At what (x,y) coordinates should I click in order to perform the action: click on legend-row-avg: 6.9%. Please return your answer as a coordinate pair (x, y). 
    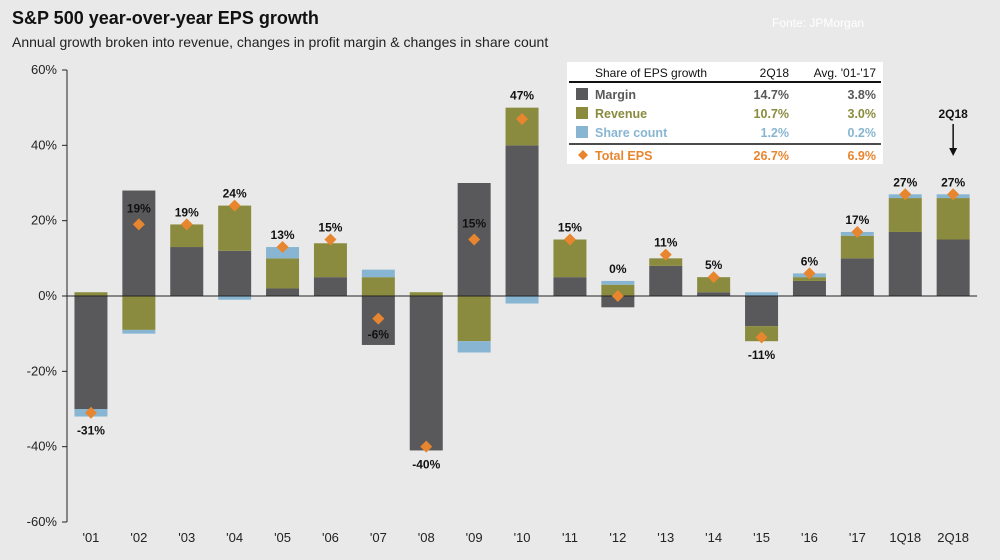
    Looking at the image, I should click on (862, 156).